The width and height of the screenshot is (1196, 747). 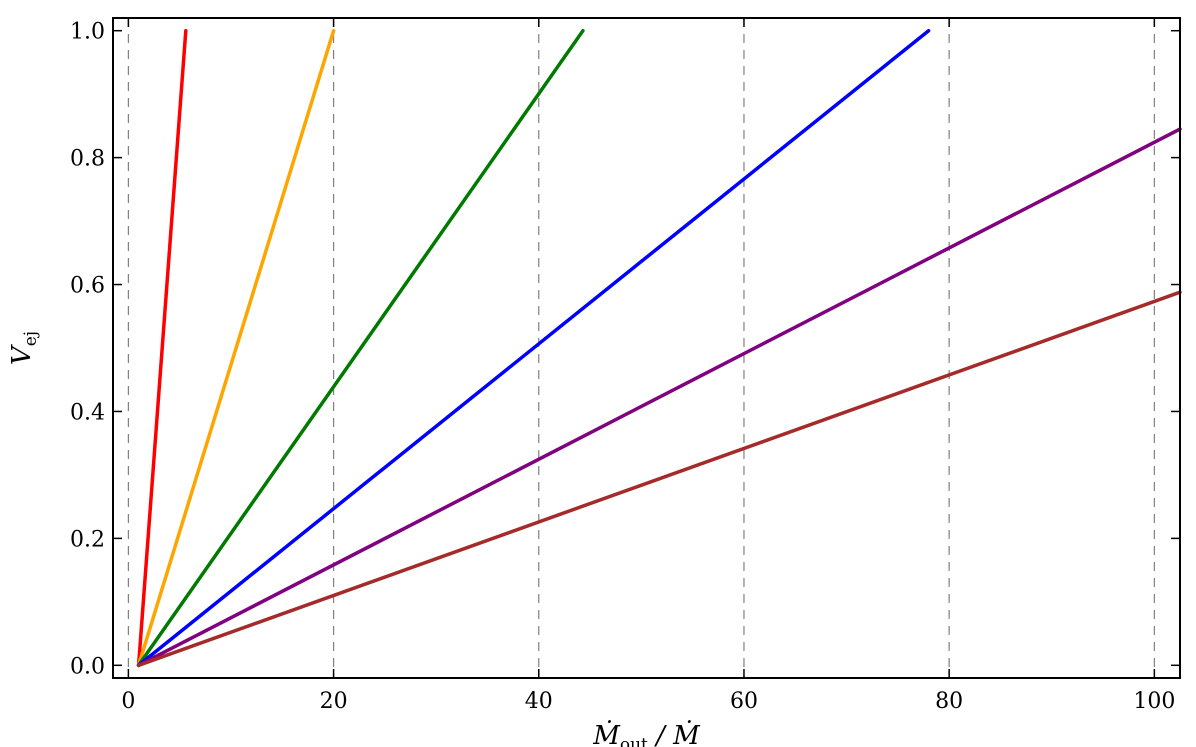 What do you see at coordinates (24, 348) in the screenshot?
I see `y-axis-label: Vej` at bounding box center [24, 348].